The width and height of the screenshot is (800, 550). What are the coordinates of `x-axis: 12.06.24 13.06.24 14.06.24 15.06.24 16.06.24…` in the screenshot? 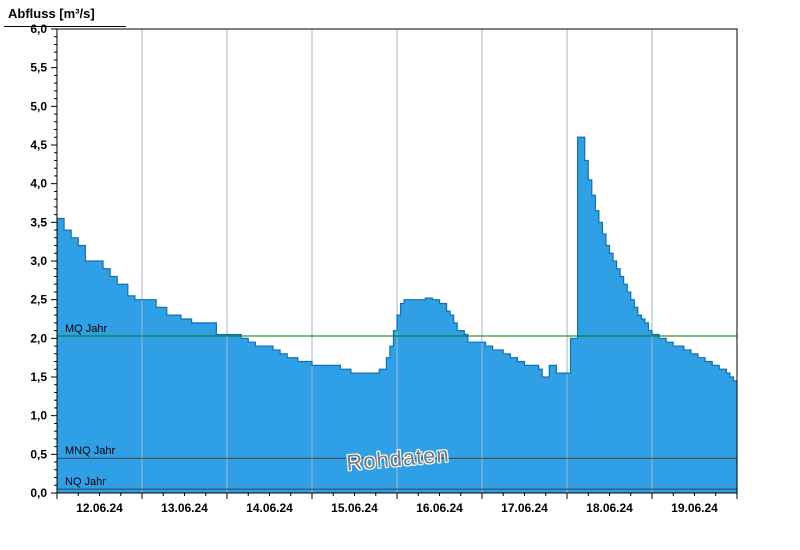 It's located at (397, 504).